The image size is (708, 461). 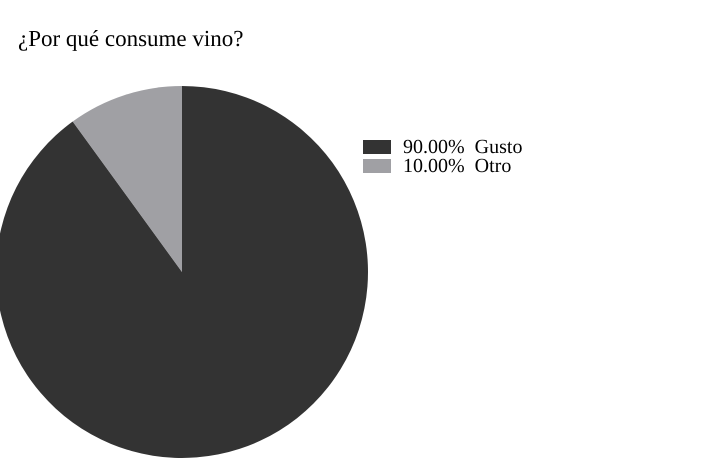 I want to click on legend-label: 90.00% Gusto, so click(x=462, y=147).